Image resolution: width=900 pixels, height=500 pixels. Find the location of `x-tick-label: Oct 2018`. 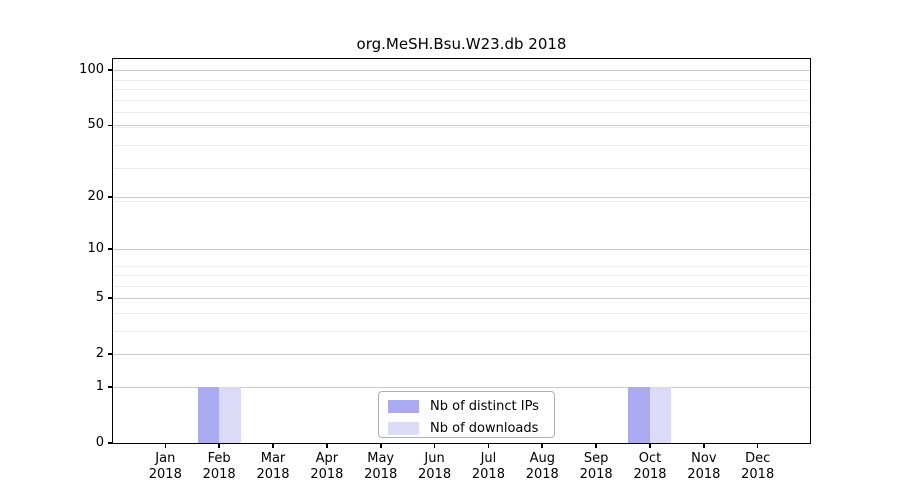

x-tick-label: Oct 2018 is located at coordinates (650, 467).